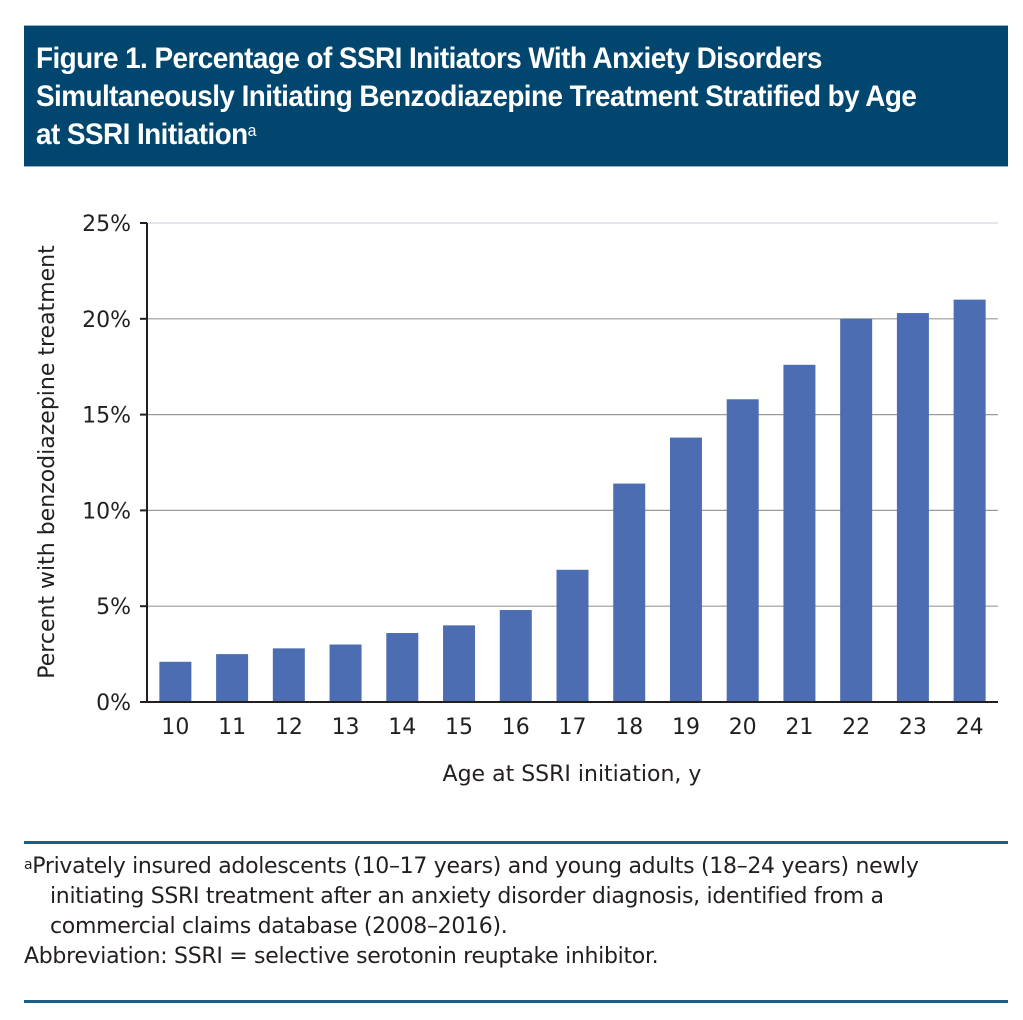 This screenshot has width=1023, height=1020. What do you see at coordinates (743, 727) in the screenshot?
I see `x-tick-label: 20` at bounding box center [743, 727].